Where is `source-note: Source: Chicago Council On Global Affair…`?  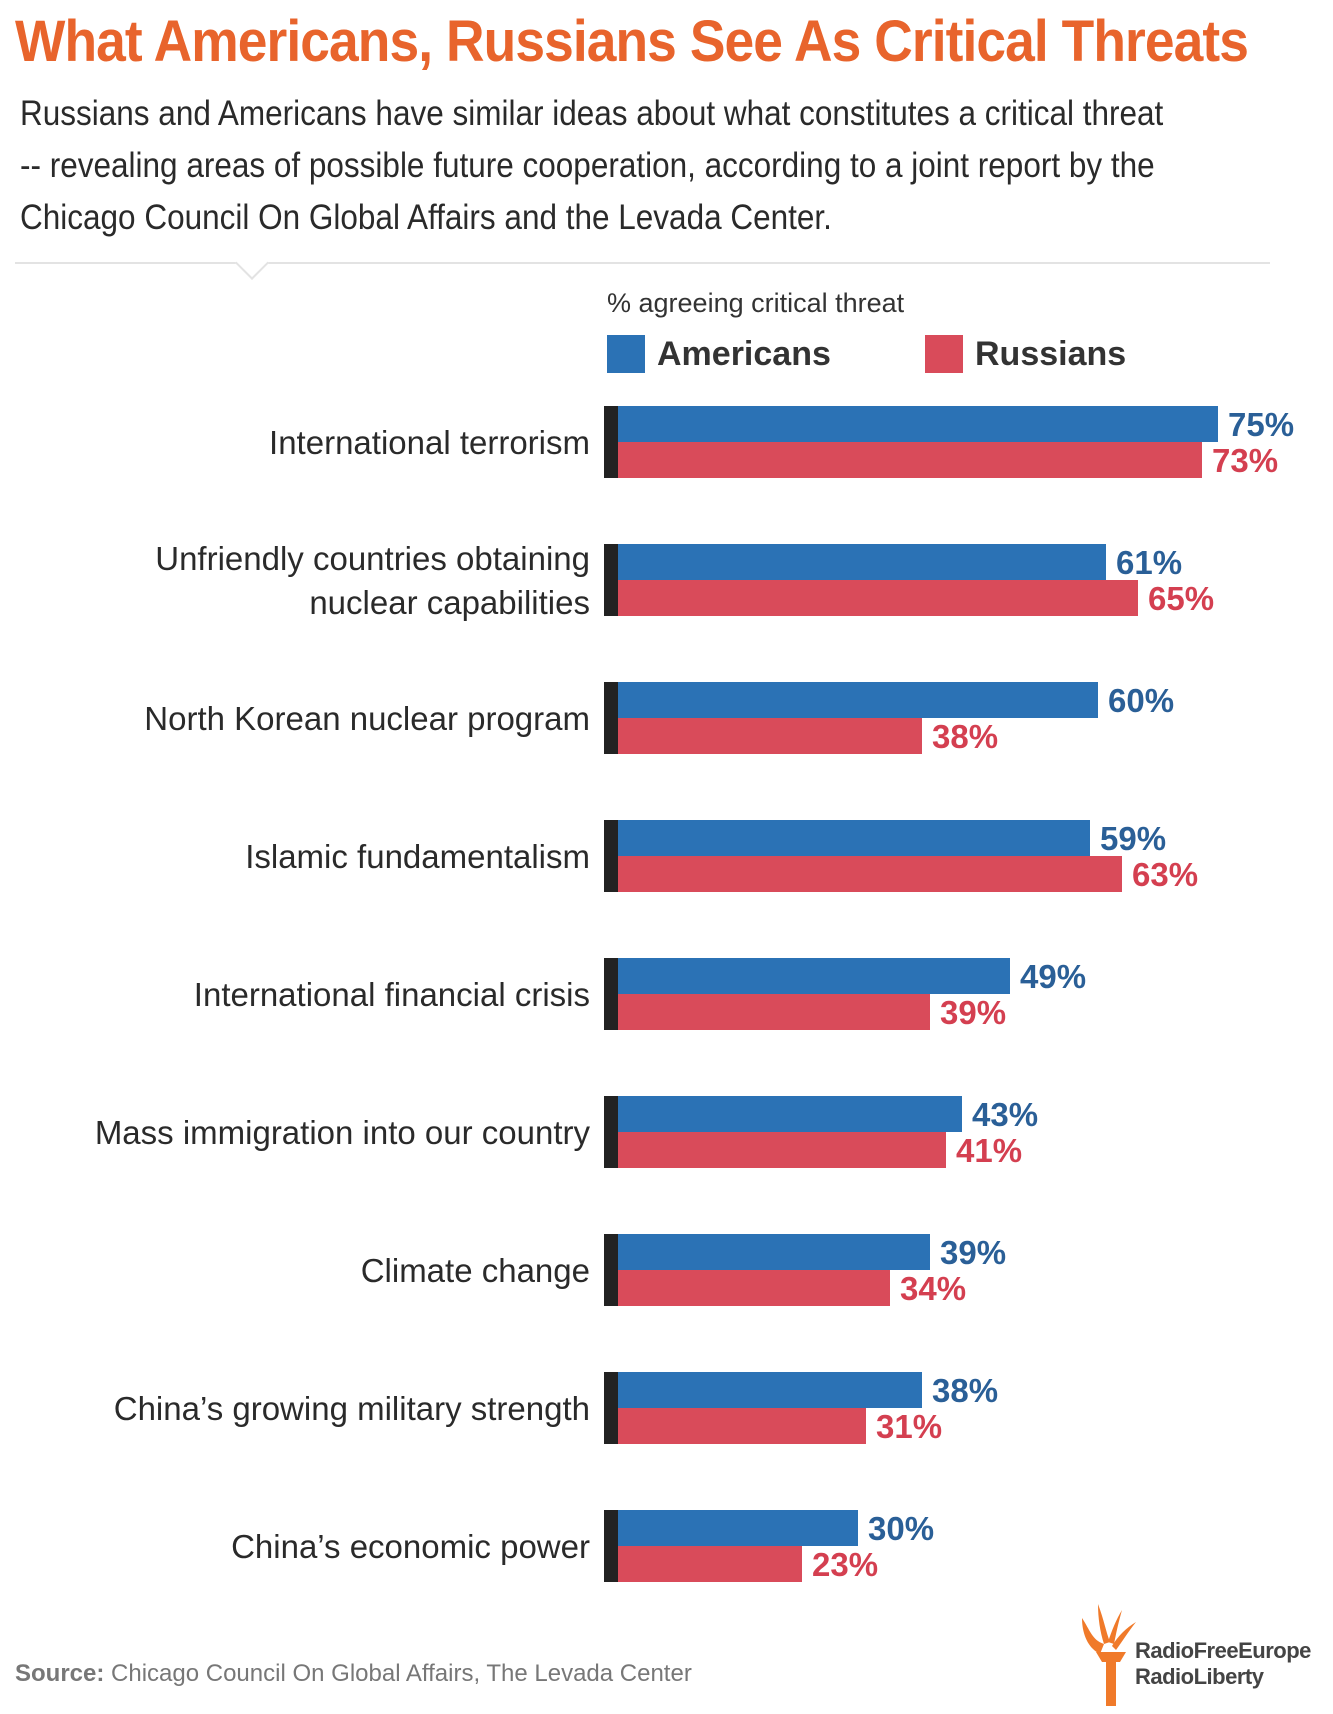 source-note: Source: Chicago Council On Global Affair… is located at coordinates (353, 1674).